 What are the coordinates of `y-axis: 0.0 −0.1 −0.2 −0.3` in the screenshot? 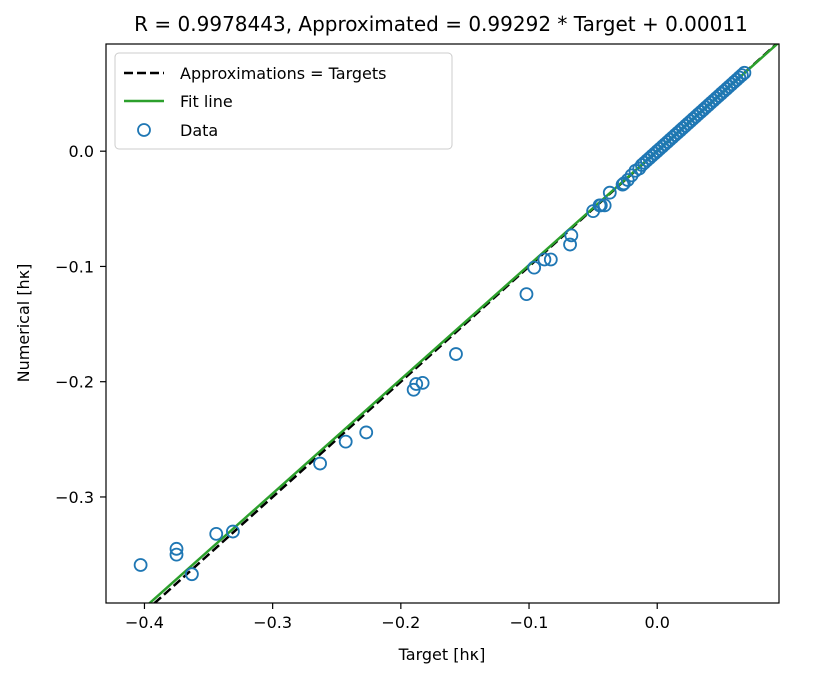 It's located at (80, 324).